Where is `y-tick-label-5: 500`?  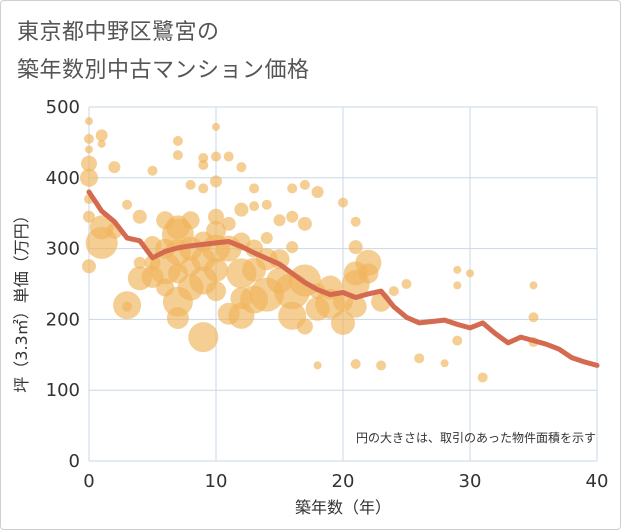
y-tick-label-5: 500 is located at coordinates (63, 107).